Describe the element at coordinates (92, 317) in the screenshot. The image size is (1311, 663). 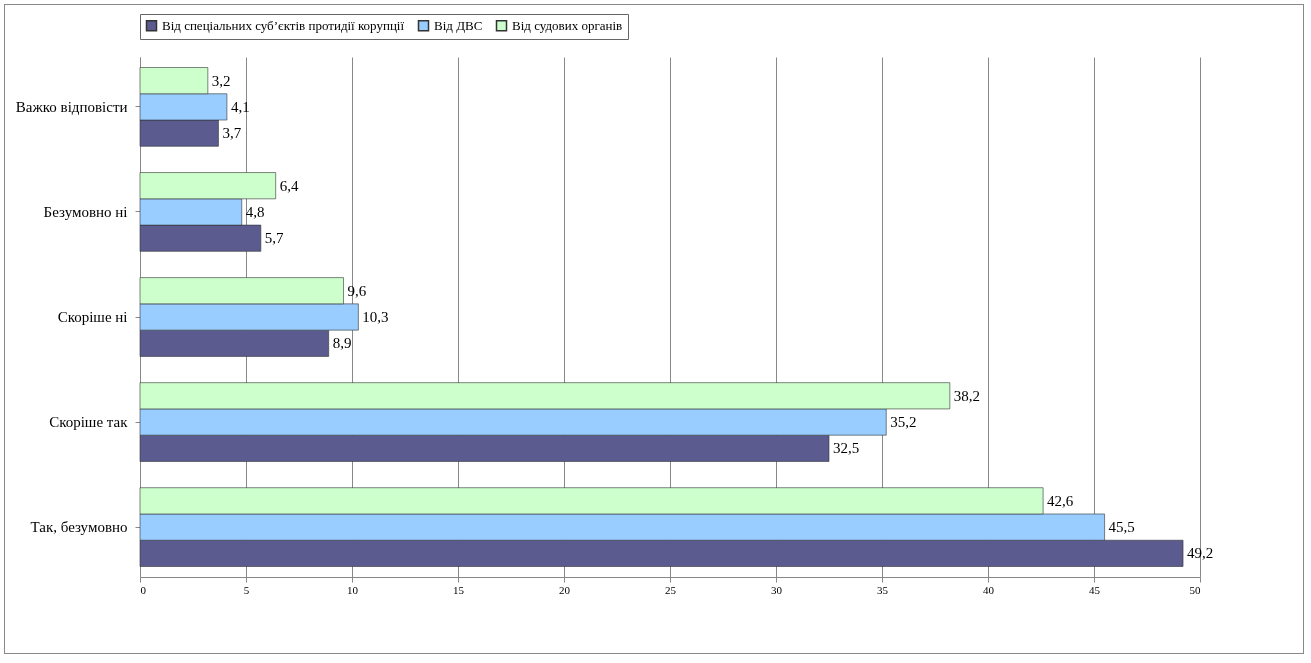
I see `y-tick-label: Скоріше ні` at that location.